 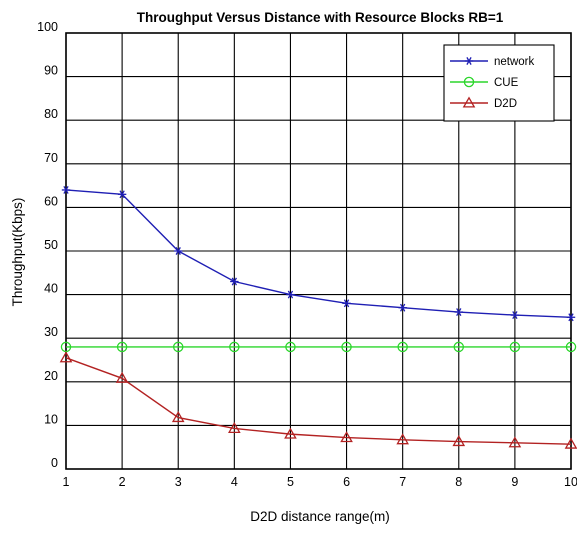 I want to click on y-tick-label: 40, so click(x=51, y=289).